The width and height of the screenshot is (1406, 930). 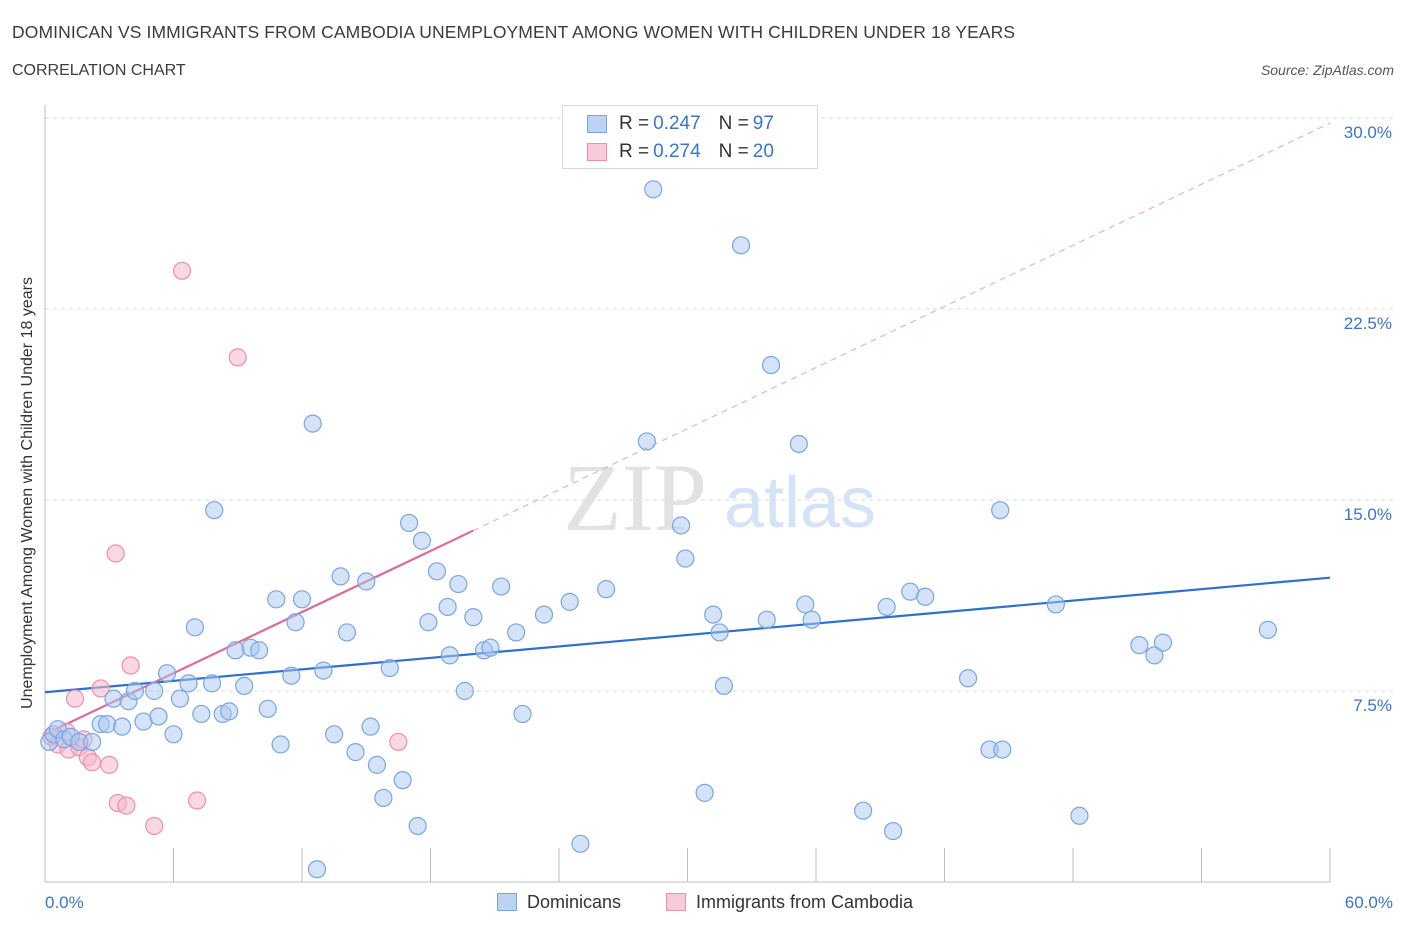 I want to click on watermark-zip: ZIP, so click(x=635, y=497).